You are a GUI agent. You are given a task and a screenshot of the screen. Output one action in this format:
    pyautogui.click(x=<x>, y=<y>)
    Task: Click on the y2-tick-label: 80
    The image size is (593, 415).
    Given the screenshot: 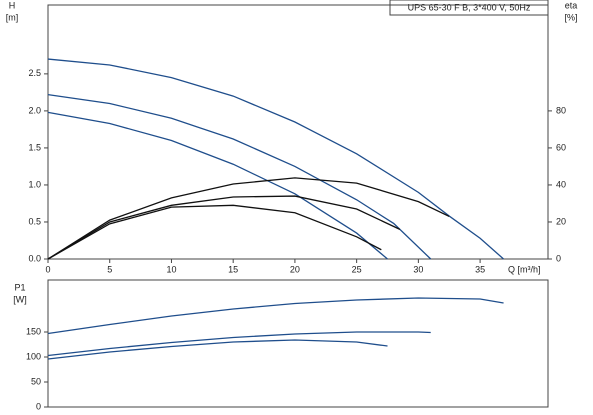 What is the action you would take?
    pyautogui.click(x=561, y=110)
    